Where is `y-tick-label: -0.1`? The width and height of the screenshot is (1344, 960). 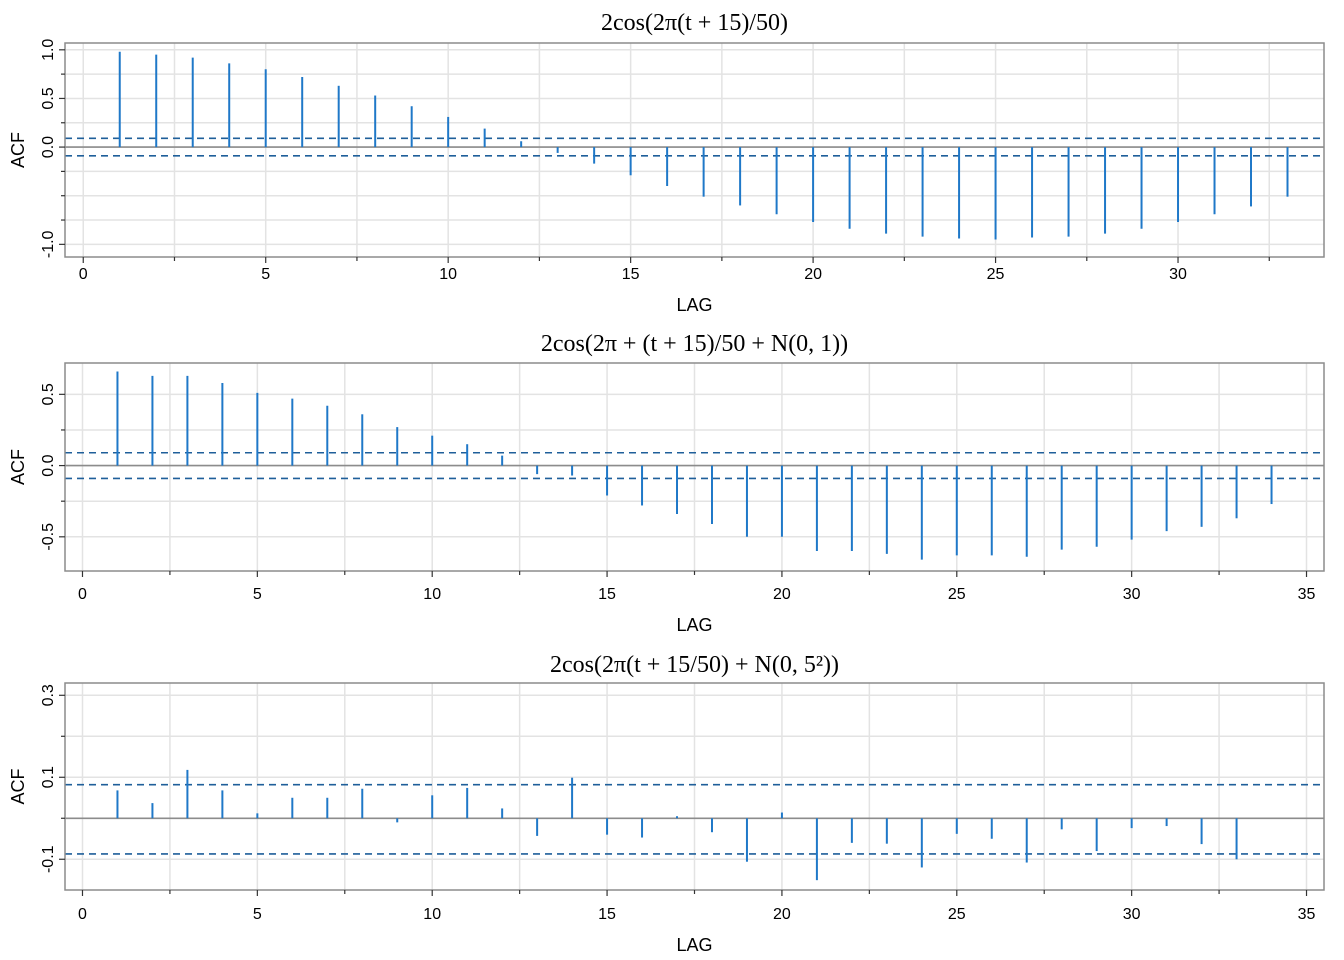
y-tick-label: -0.1 is located at coordinates (48, 859).